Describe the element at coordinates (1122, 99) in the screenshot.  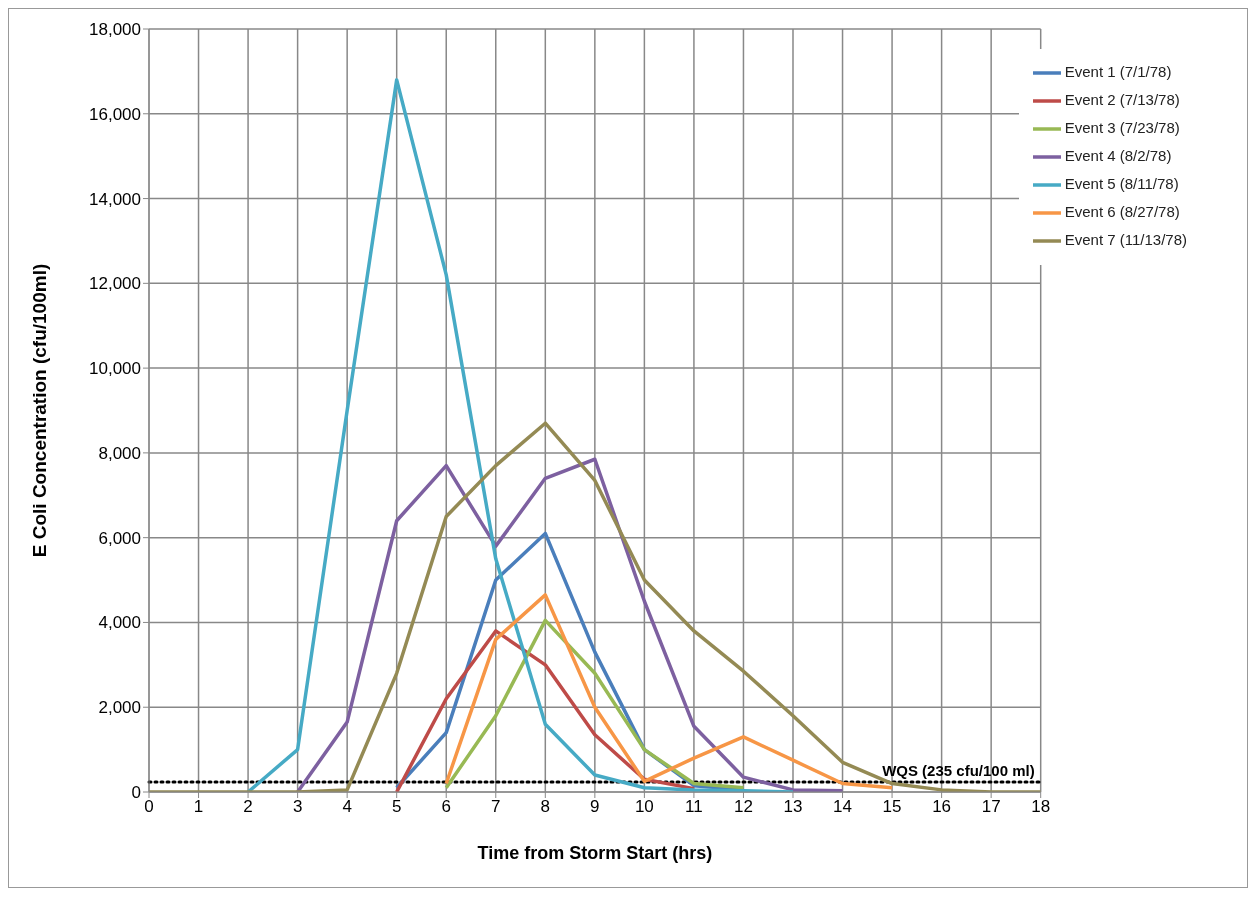
I see `legend-label: Event 2 (7/13/78)` at that location.